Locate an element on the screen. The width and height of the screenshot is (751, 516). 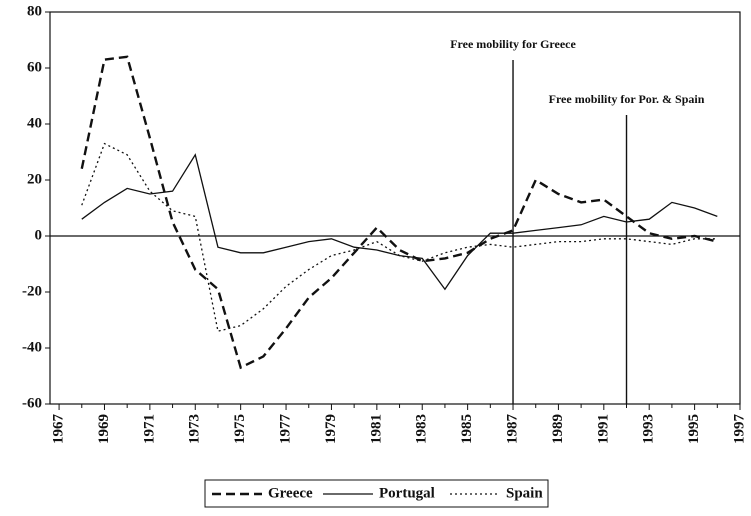
annotation-label: Free mobility for Por. & Spain is located at coordinates (627, 99).